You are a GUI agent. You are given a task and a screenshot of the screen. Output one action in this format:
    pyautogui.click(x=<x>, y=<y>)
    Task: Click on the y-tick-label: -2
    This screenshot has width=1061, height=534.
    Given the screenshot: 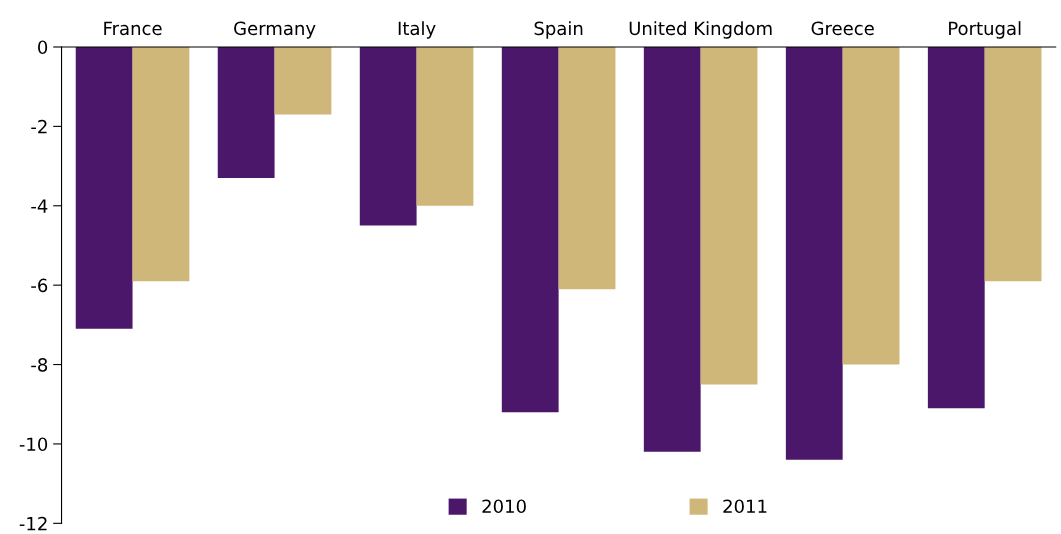 What is the action you would take?
    pyautogui.click(x=39, y=126)
    